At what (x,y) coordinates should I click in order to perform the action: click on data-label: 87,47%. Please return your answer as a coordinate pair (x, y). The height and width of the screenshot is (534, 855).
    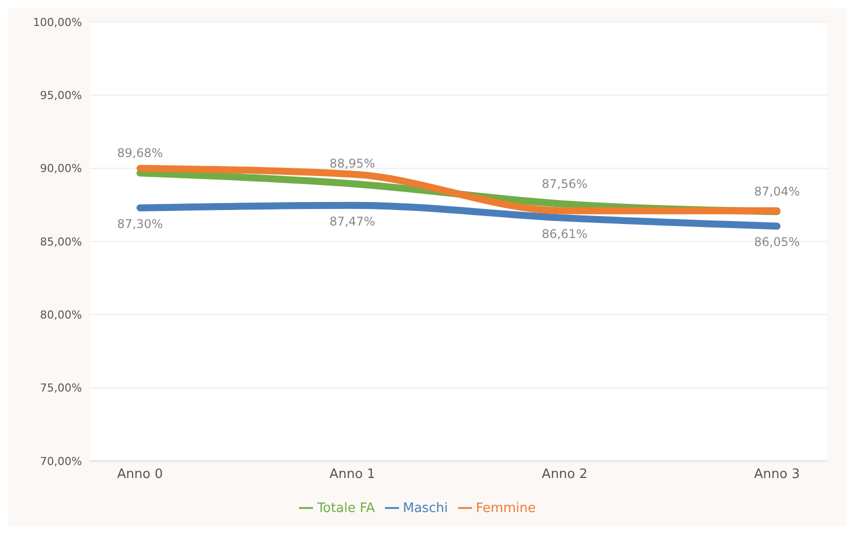
    Looking at the image, I should click on (352, 221).